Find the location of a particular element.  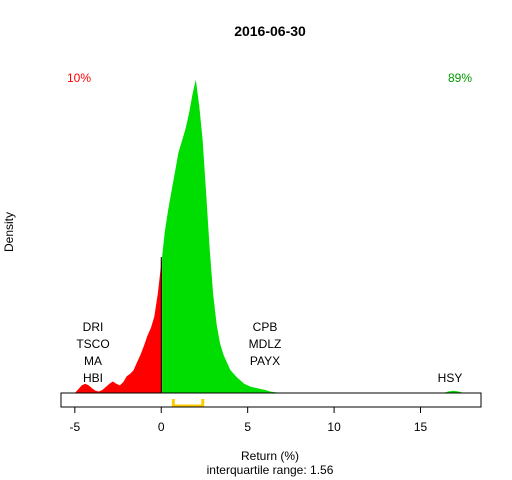

x-axis-label: Return (%) is located at coordinates (270, 456).